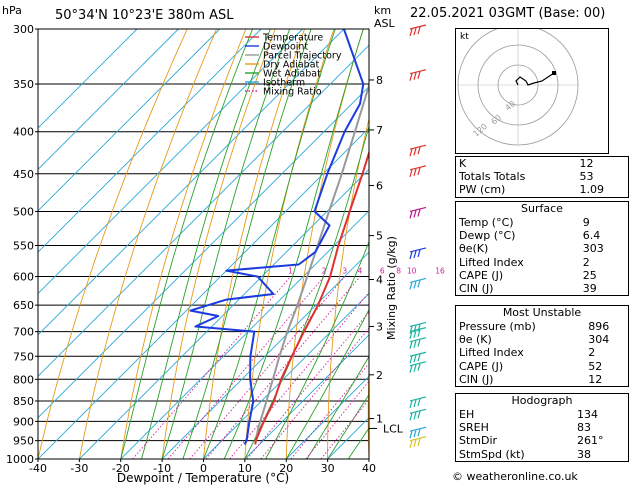 The height and width of the screenshot is (486, 629). Describe the element at coordinates (412, 271) in the screenshot. I see `mixing-ratio-value: 10` at that location.